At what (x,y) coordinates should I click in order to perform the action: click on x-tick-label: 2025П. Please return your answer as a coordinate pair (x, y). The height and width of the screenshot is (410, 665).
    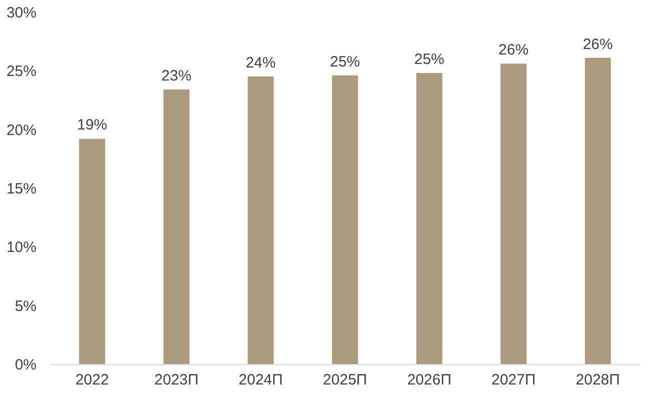
    Looking at the image, I should click on (345, 380).